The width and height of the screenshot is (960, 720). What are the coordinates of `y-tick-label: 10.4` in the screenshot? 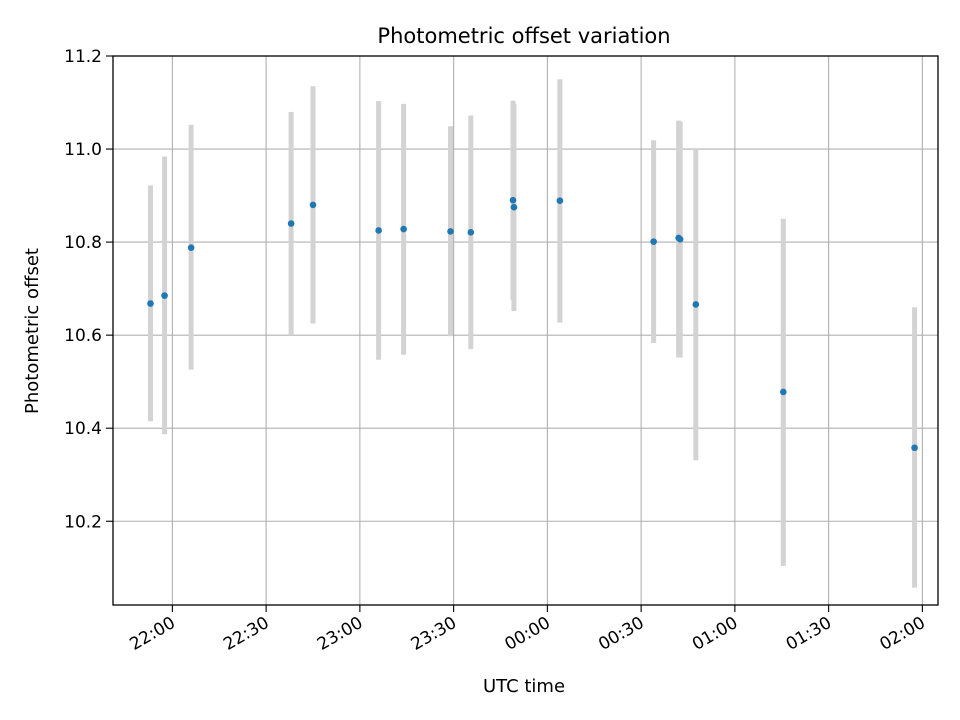 It's located at (83, 429).